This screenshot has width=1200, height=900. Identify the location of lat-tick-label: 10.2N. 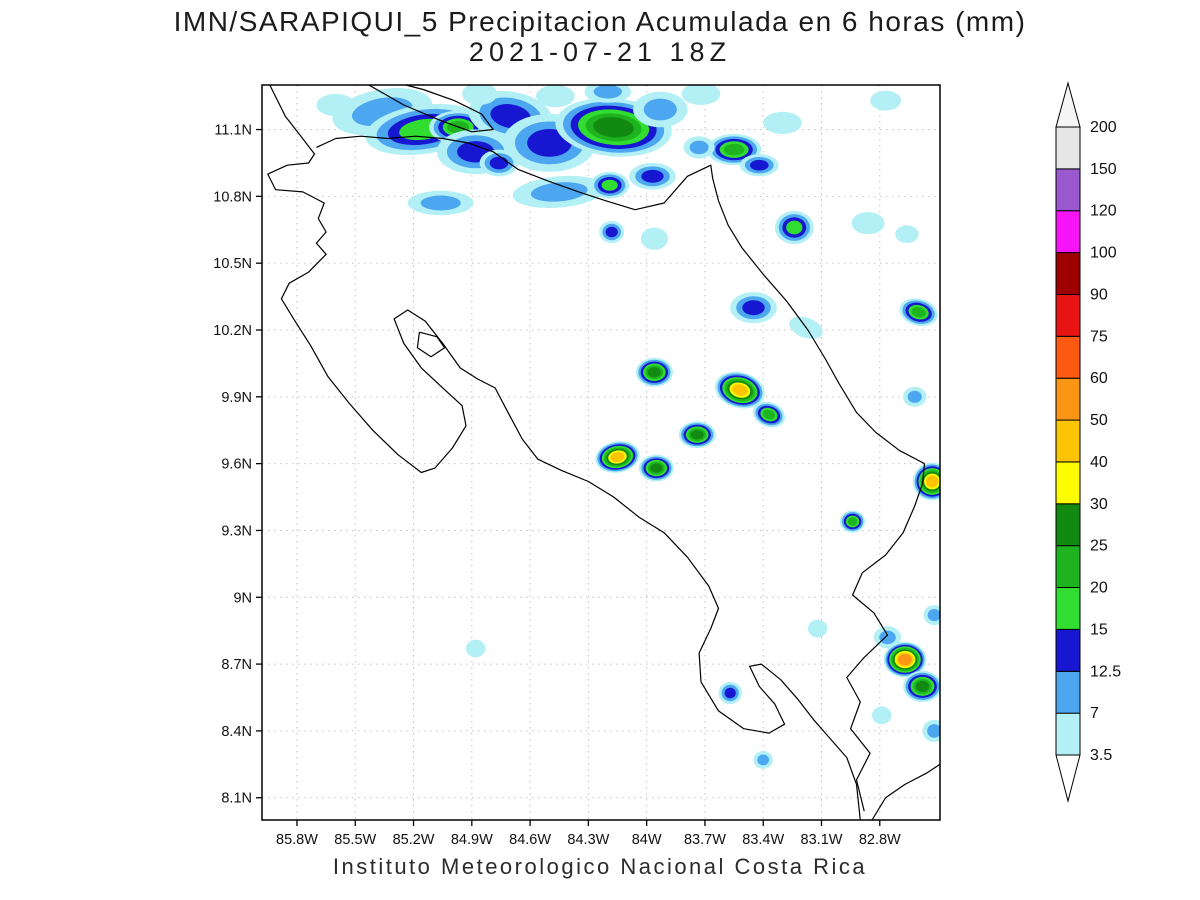
(232, 331).